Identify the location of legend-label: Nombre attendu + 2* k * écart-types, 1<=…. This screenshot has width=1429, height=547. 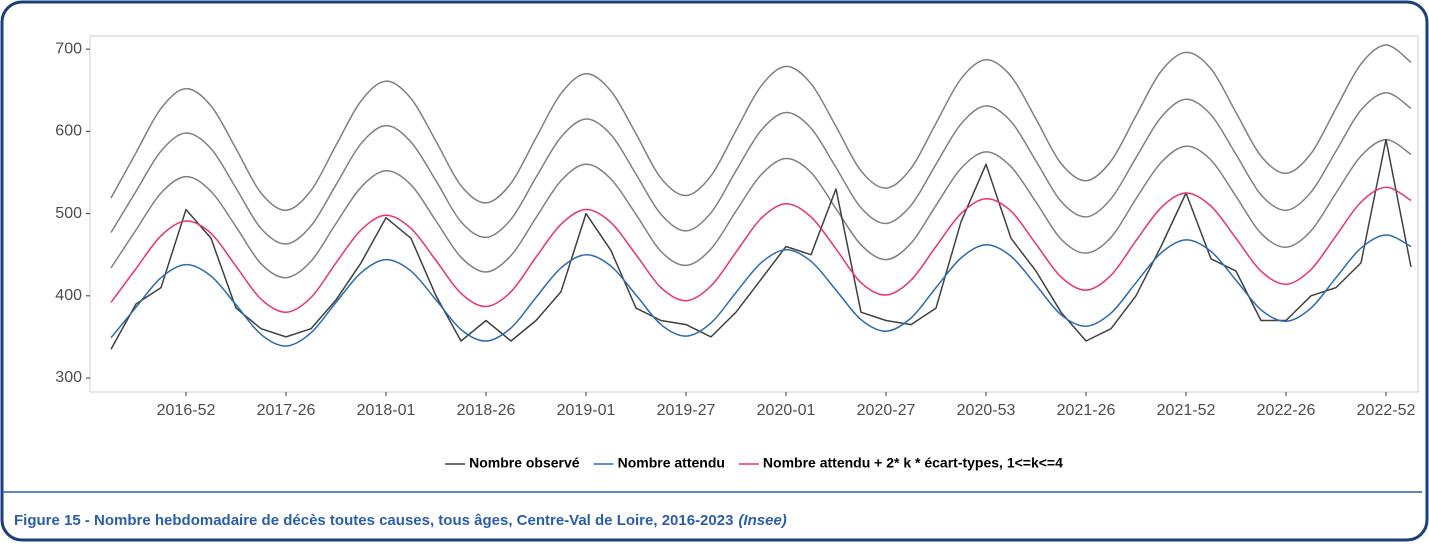
(913, 463).